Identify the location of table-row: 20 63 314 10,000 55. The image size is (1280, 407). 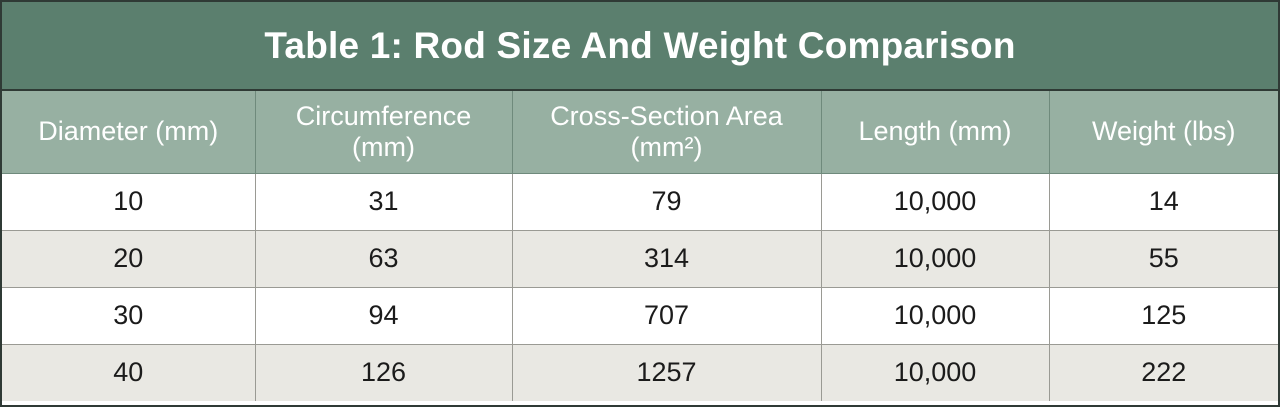
(640, 259).